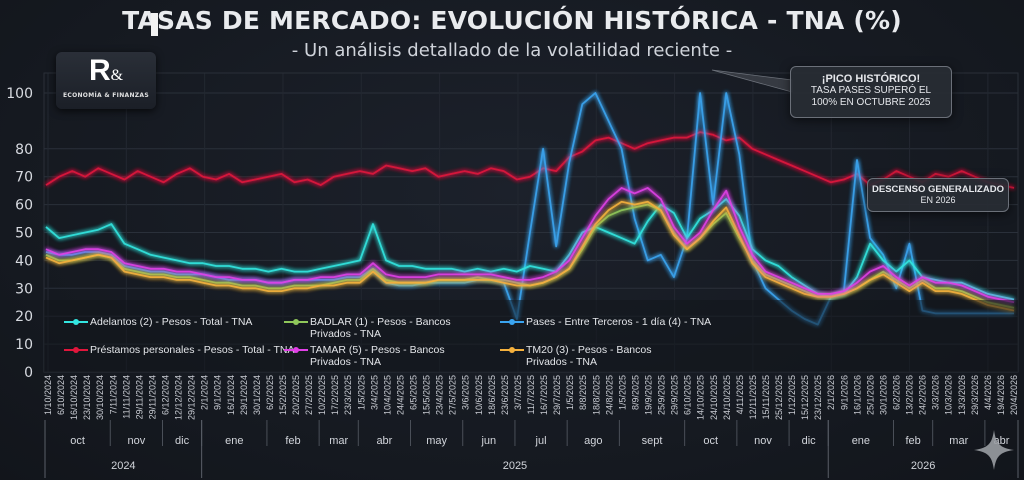  I want to click on month-label: nov, so click(137, 441).